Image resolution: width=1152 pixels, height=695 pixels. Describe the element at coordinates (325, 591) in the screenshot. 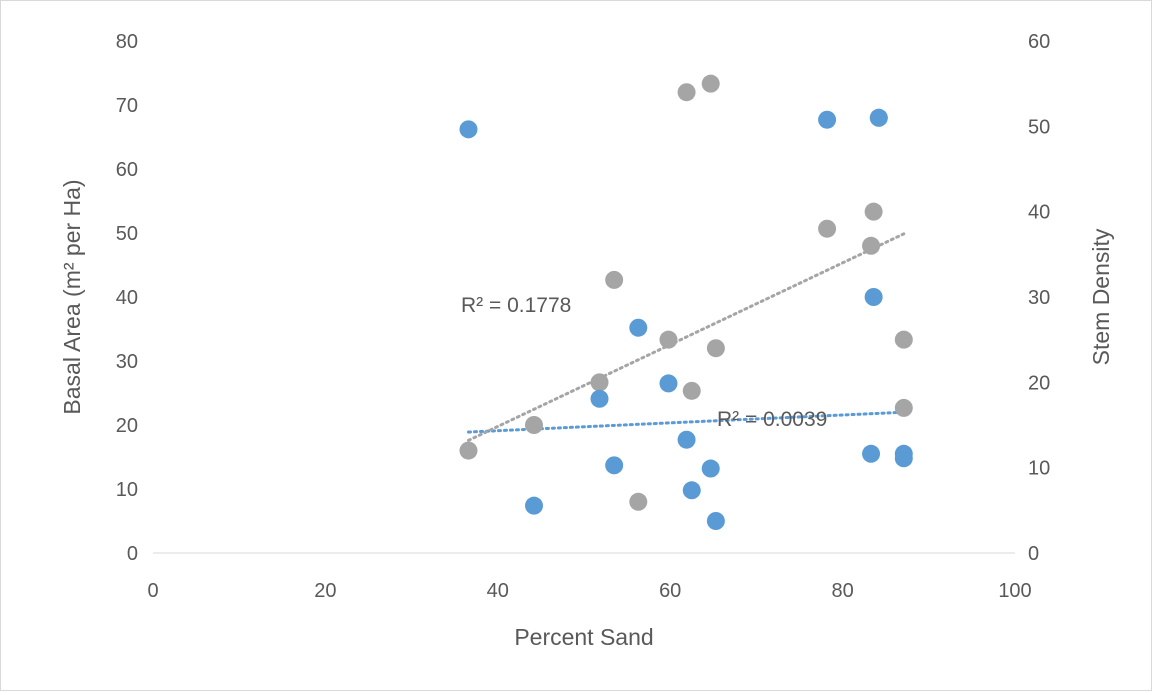

I see `x-tick-label: 20` at that location.